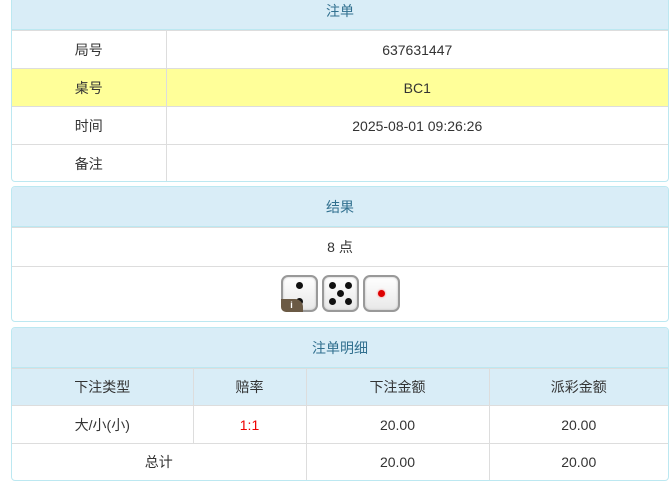  Describe the element at coordinates (340, 348) in the screenshot. I see `detail-title: 注单明细` at that location.